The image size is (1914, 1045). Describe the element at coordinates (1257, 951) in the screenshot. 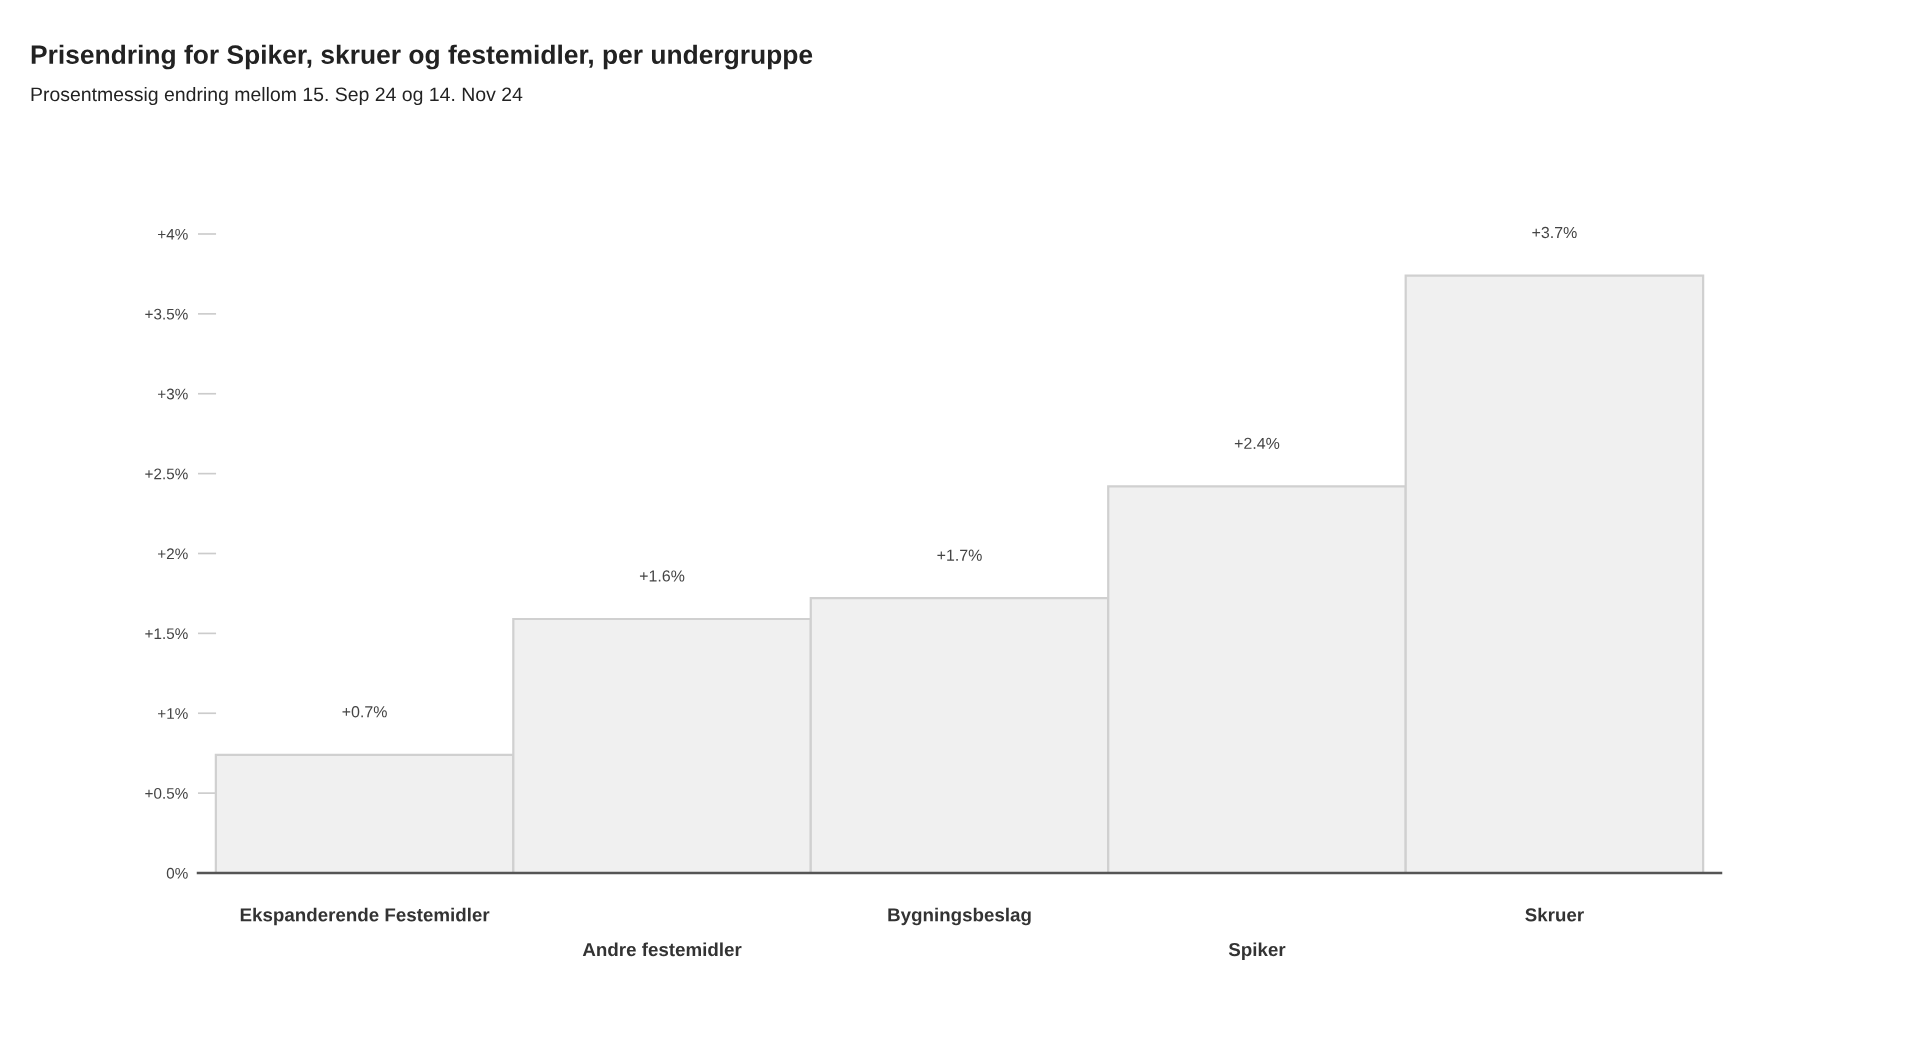

I see `x-tick-label: Spiker` at that location.